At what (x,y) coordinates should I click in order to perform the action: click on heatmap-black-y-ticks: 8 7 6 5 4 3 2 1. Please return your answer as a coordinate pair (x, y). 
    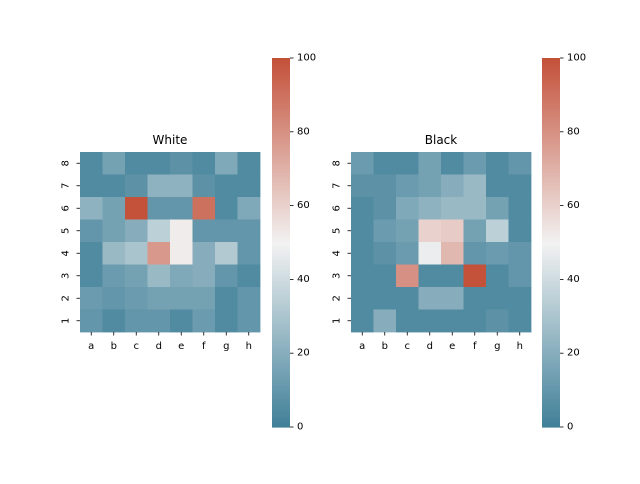
    Looking at the image, I should click on (341, 242).